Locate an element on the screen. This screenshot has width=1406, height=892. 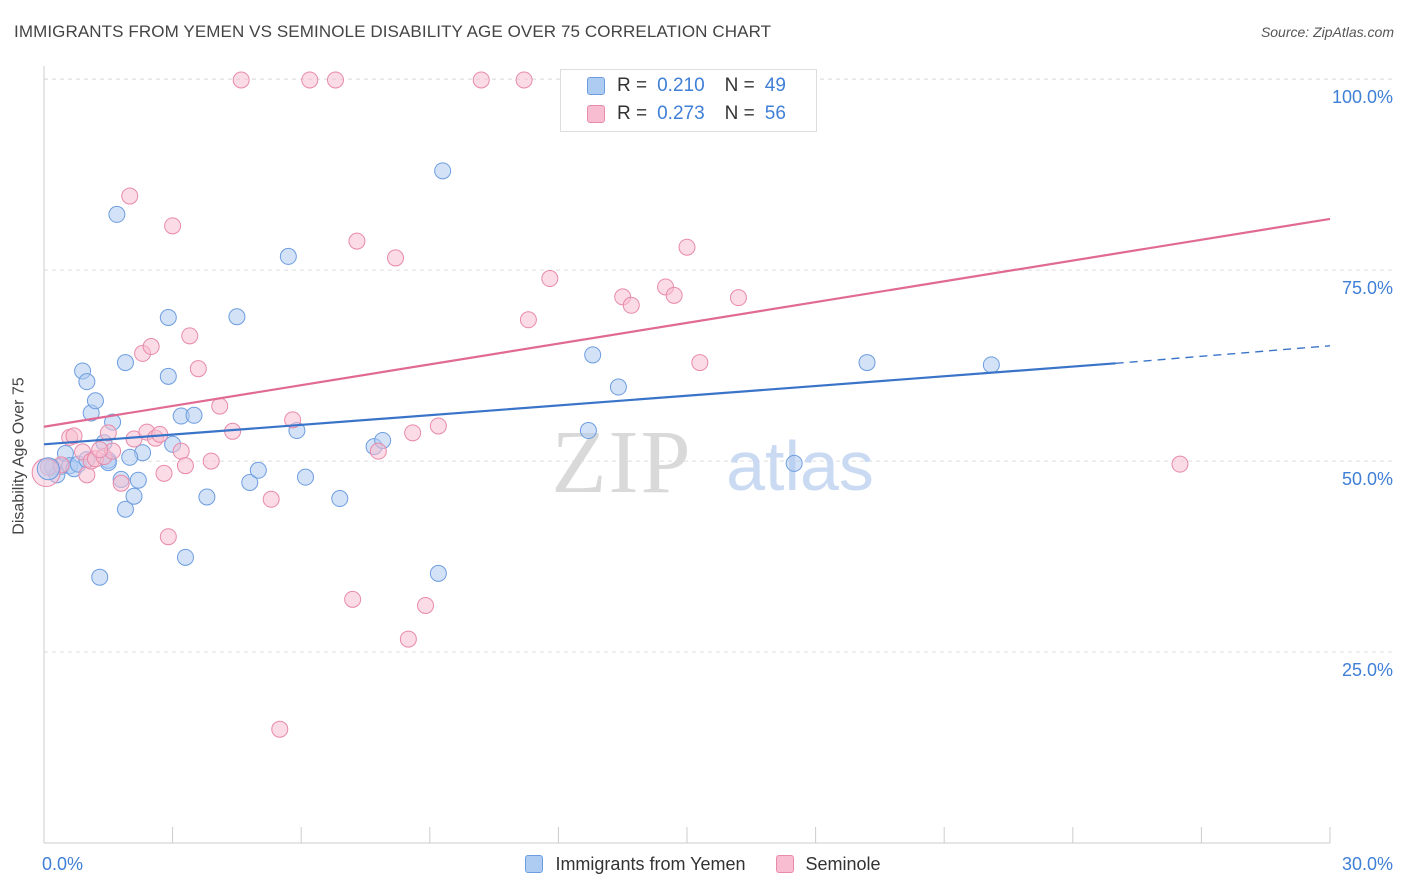
x-tick-label-min: 0.0% is located at coordinates (62, 864).